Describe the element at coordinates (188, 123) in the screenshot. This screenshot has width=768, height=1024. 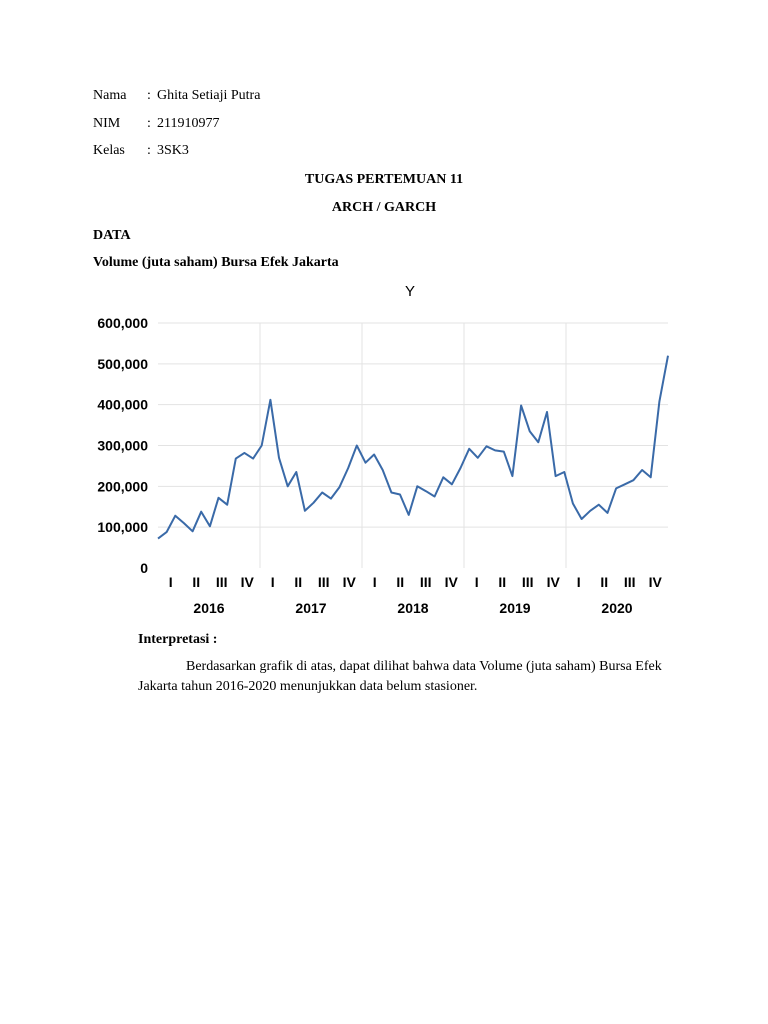
I see `nim-value: 211910977` at that location.